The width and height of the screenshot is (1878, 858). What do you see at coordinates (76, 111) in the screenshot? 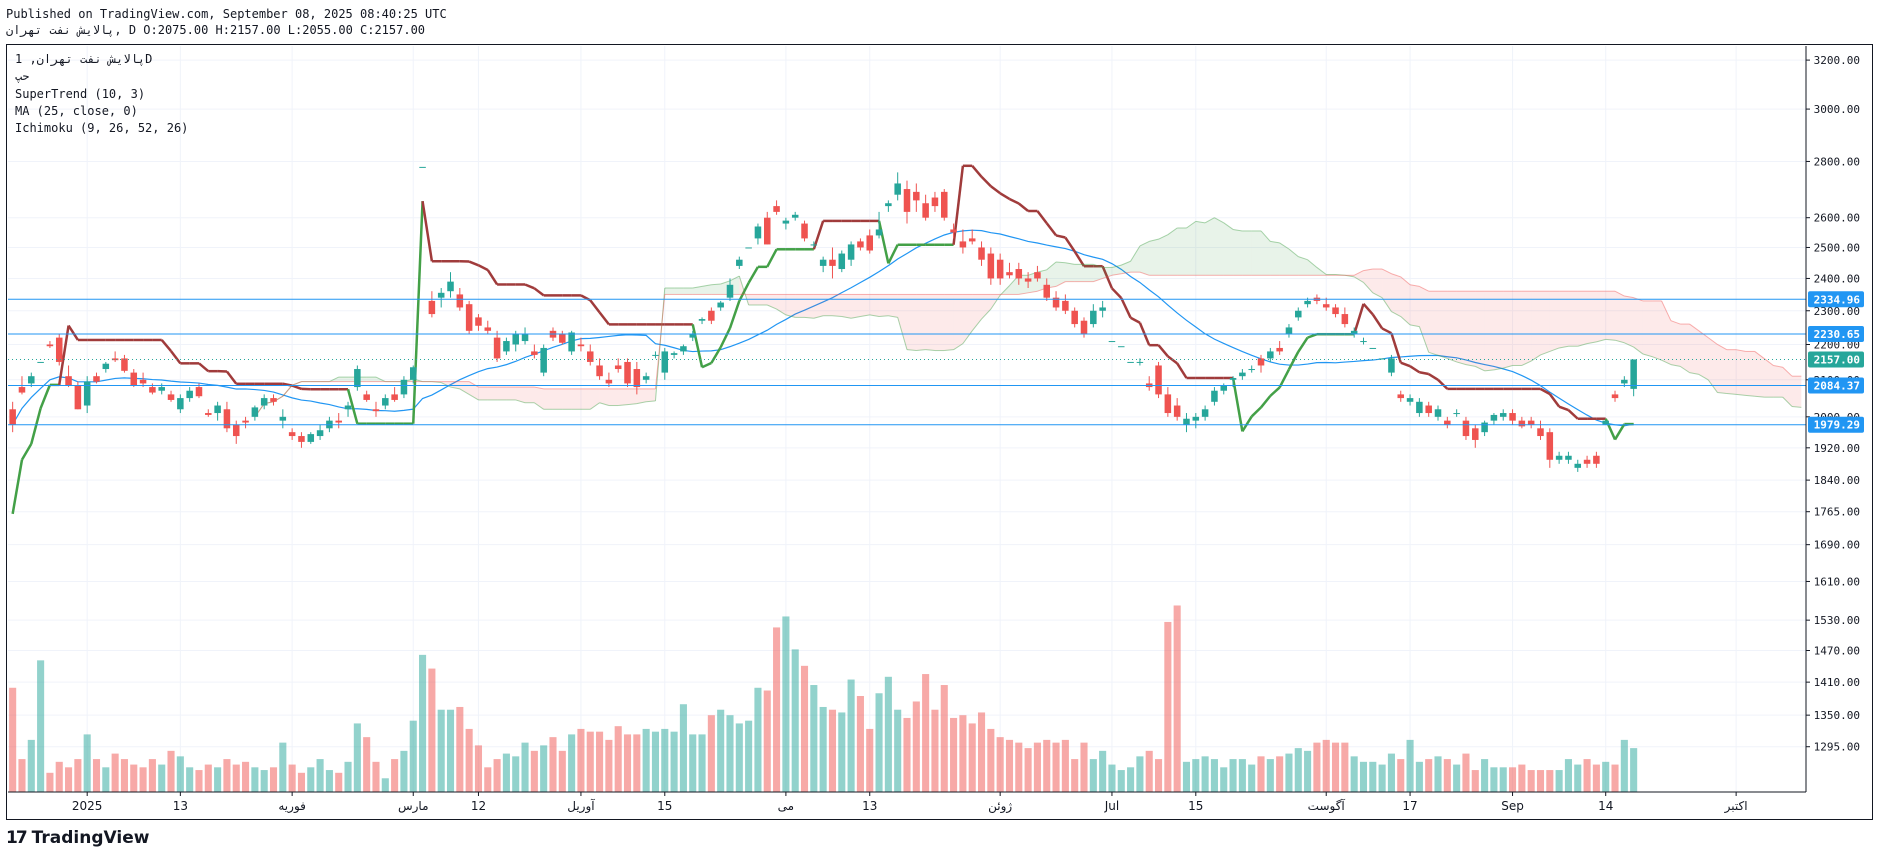
I see `legend-ma: MA (25, close, 0)` at bounding box center [76, 111].